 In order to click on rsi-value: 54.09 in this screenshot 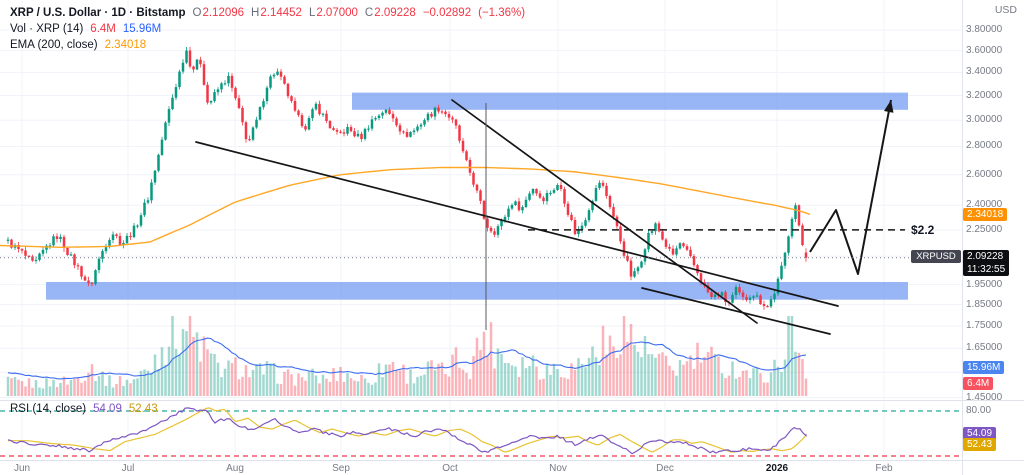, I will do `click(107, 409)`.